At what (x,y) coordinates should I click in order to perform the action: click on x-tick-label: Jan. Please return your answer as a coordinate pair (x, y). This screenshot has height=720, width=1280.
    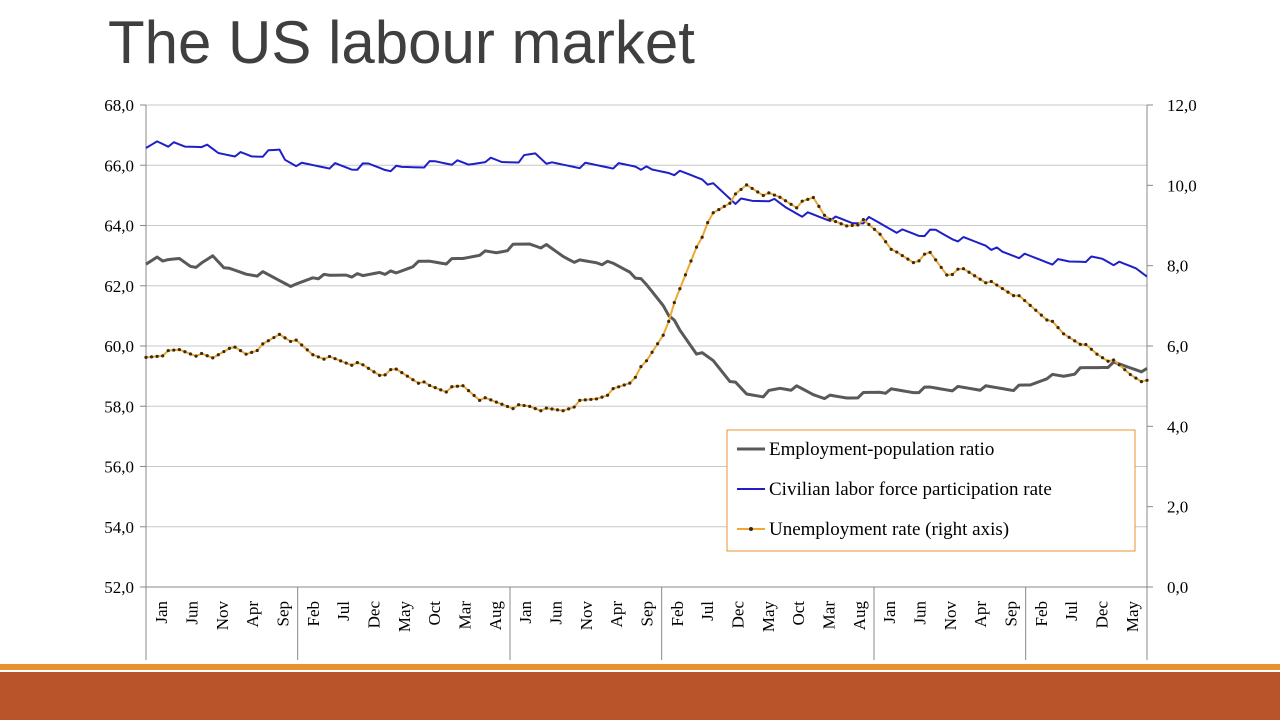
    Looking at the image, I should click on (889, 612).